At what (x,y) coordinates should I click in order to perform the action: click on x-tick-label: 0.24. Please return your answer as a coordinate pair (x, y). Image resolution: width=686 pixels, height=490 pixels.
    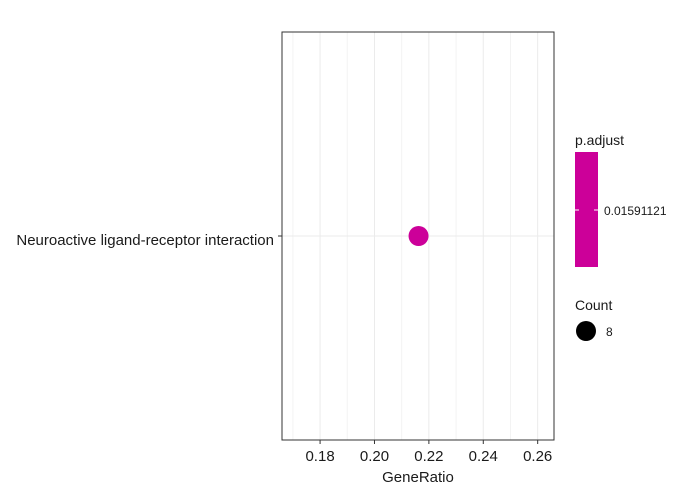
    Looking at the image, I should click on (483, 456).